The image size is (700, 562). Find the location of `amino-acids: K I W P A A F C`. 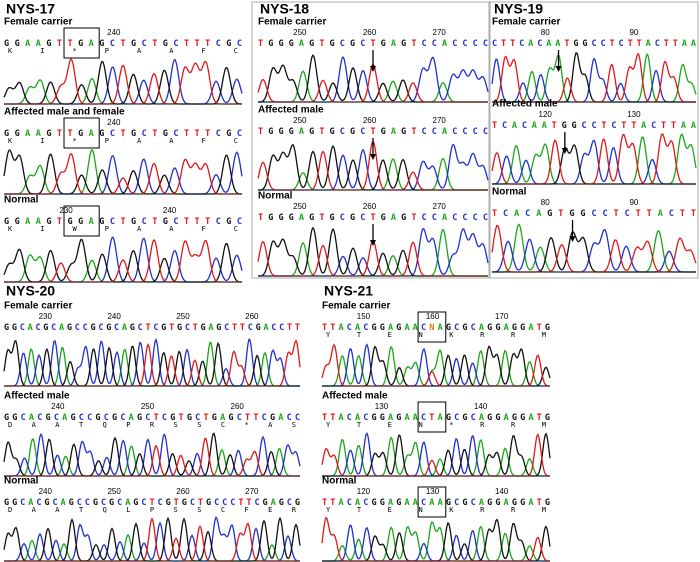

amino-acids: K I W P A A F C is located at coordinates (123, 229).